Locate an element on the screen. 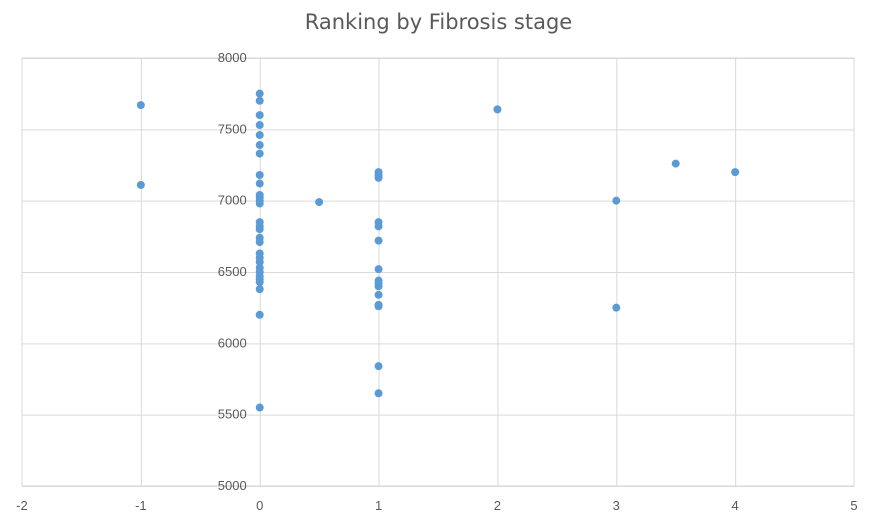  y-tick-label: 6500 is located at coordinates (232, 271).